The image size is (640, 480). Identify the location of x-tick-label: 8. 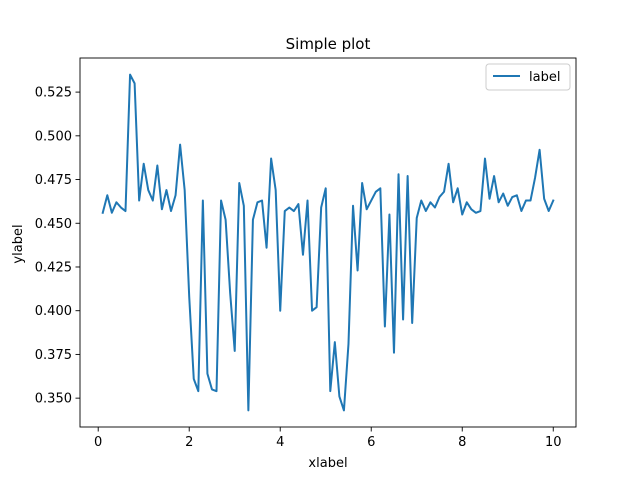
(462, 442).